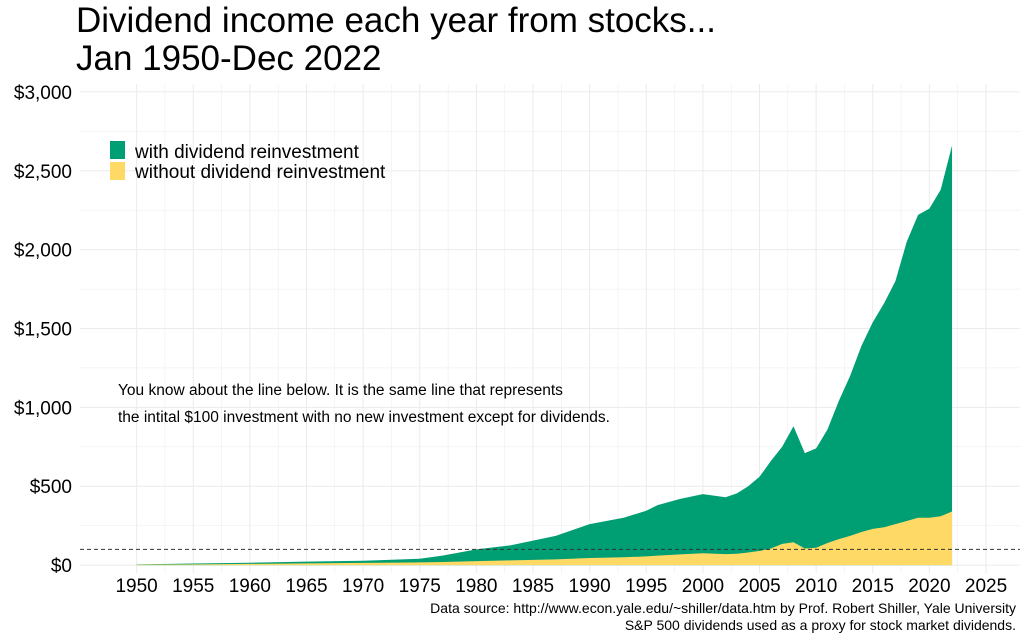  What do you see at coordinates (306, 586) in the screenshot?
I see `x-tick-label: 1965` at bounding box center [306, 586].